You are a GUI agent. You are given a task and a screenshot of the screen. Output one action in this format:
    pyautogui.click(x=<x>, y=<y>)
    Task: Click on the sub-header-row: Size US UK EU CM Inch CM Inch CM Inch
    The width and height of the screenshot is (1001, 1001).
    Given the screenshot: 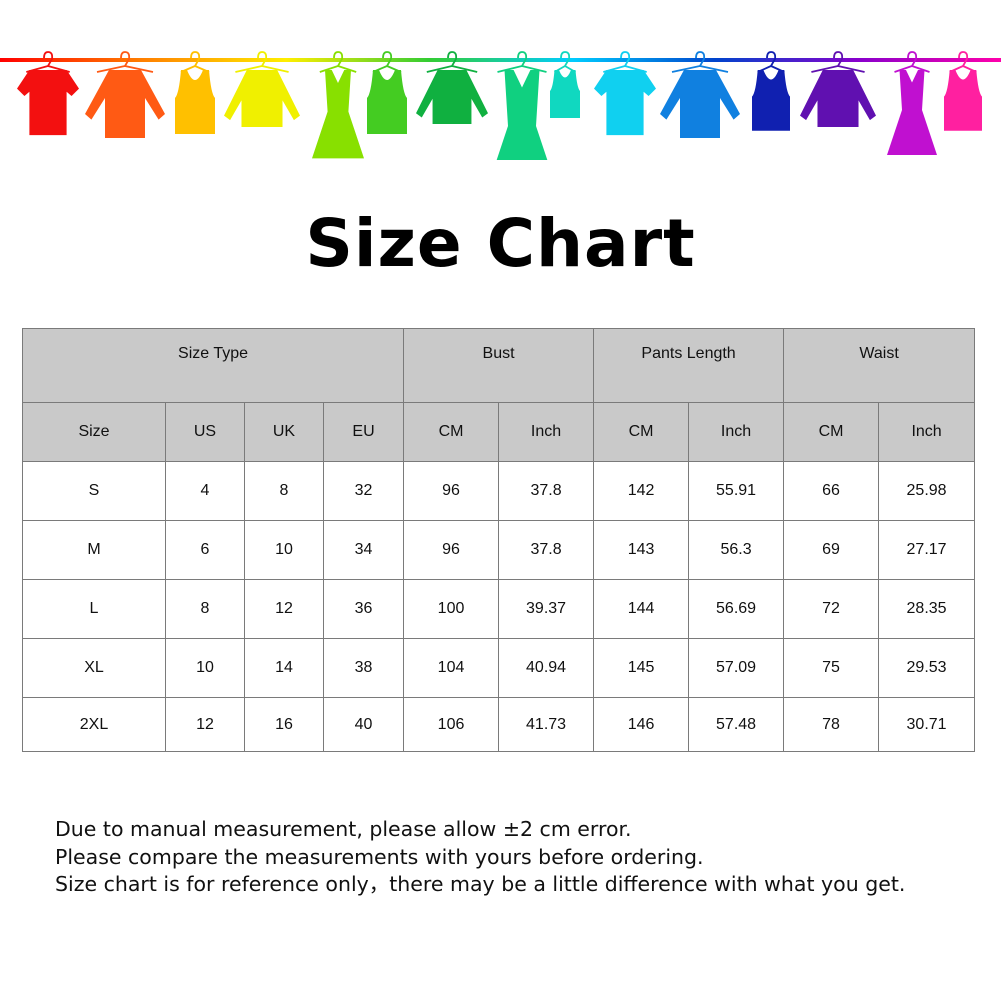 What is the action you would take?
    pyautogui.click(x=499, y=432)
    